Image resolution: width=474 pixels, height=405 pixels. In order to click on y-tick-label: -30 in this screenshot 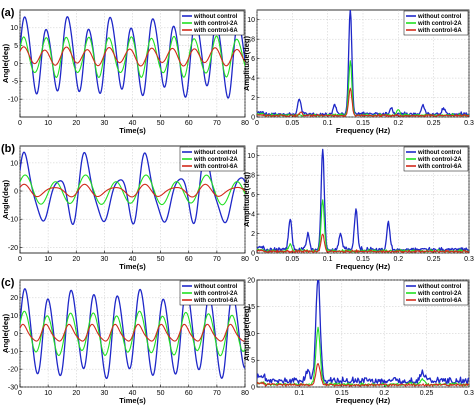, I will do `click(13, 387)`.